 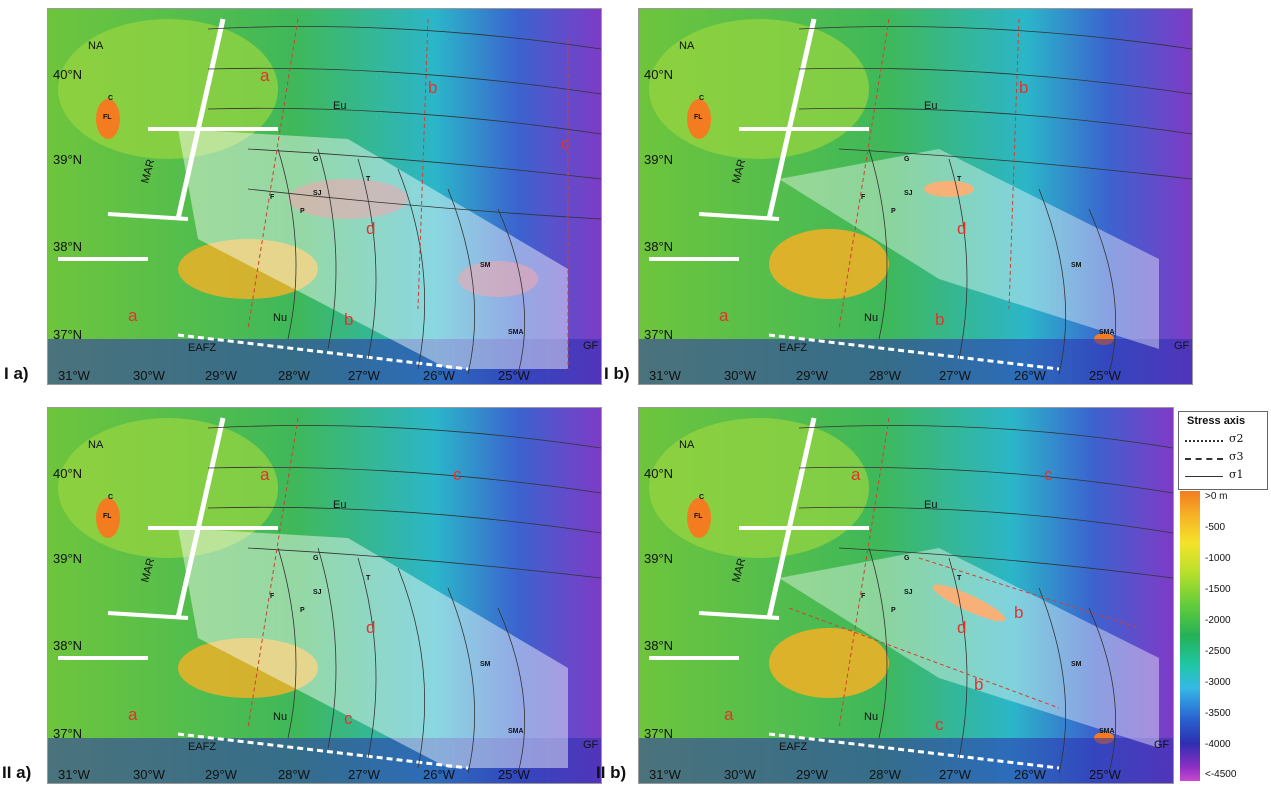 What do you see at coordinates (1218, 682) in the screenshot?
I see `colorbar-tick: -3000` at bounding box center [1218, 682].